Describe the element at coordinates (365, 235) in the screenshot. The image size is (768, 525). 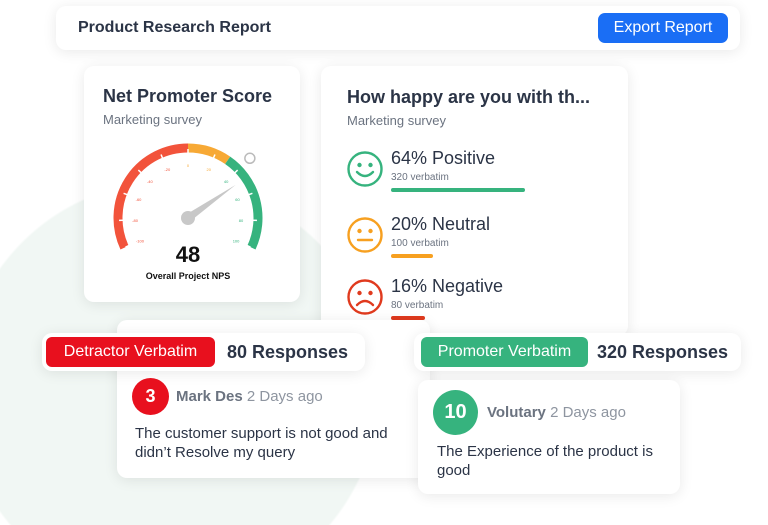
I see `neutral-face-icon` at that location.